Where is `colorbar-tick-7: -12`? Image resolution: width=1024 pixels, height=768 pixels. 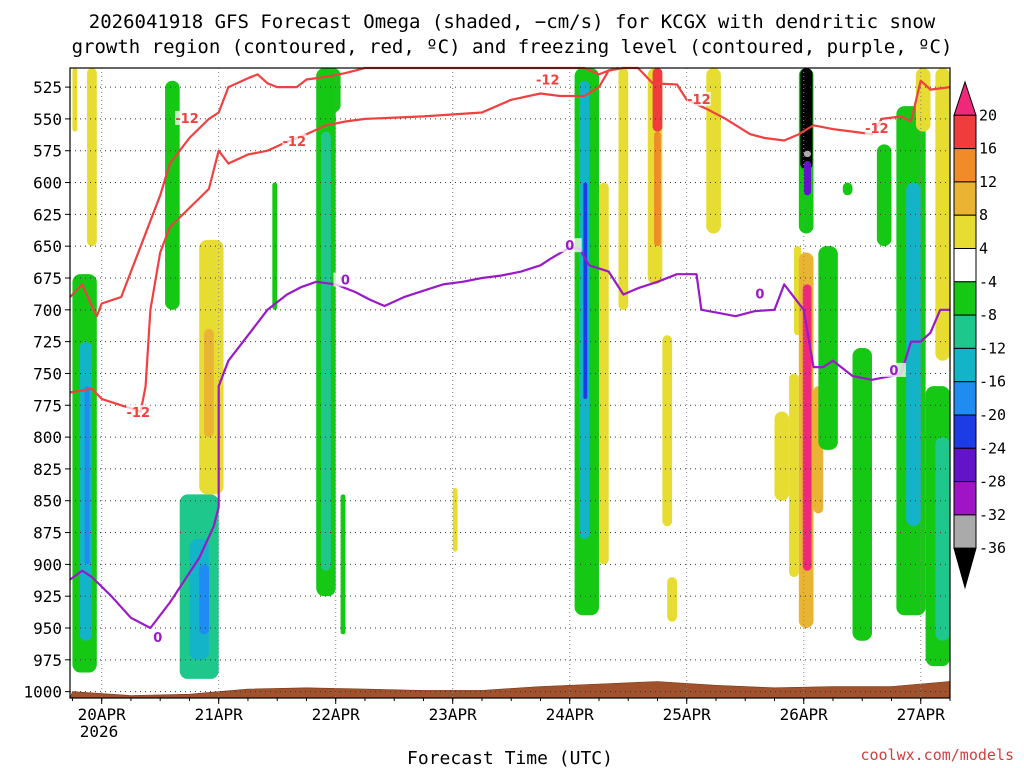 colorbar-tick-7: -12 is located at coordinates (992, 348).